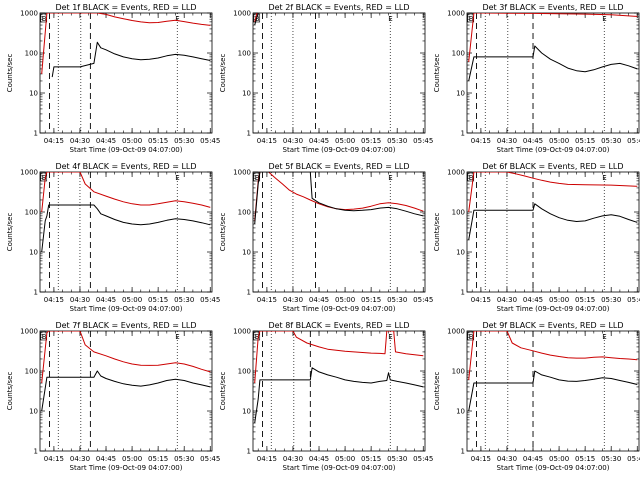  What do you see at coordinates (339, 395) in the screenshot?
I see `events-series-line` at bounding box center [339, 395].